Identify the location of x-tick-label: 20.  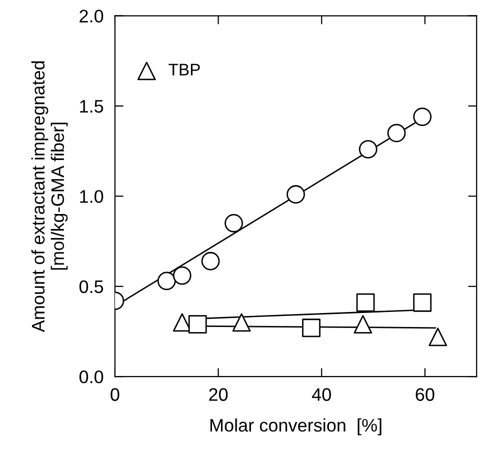
(218, 394).